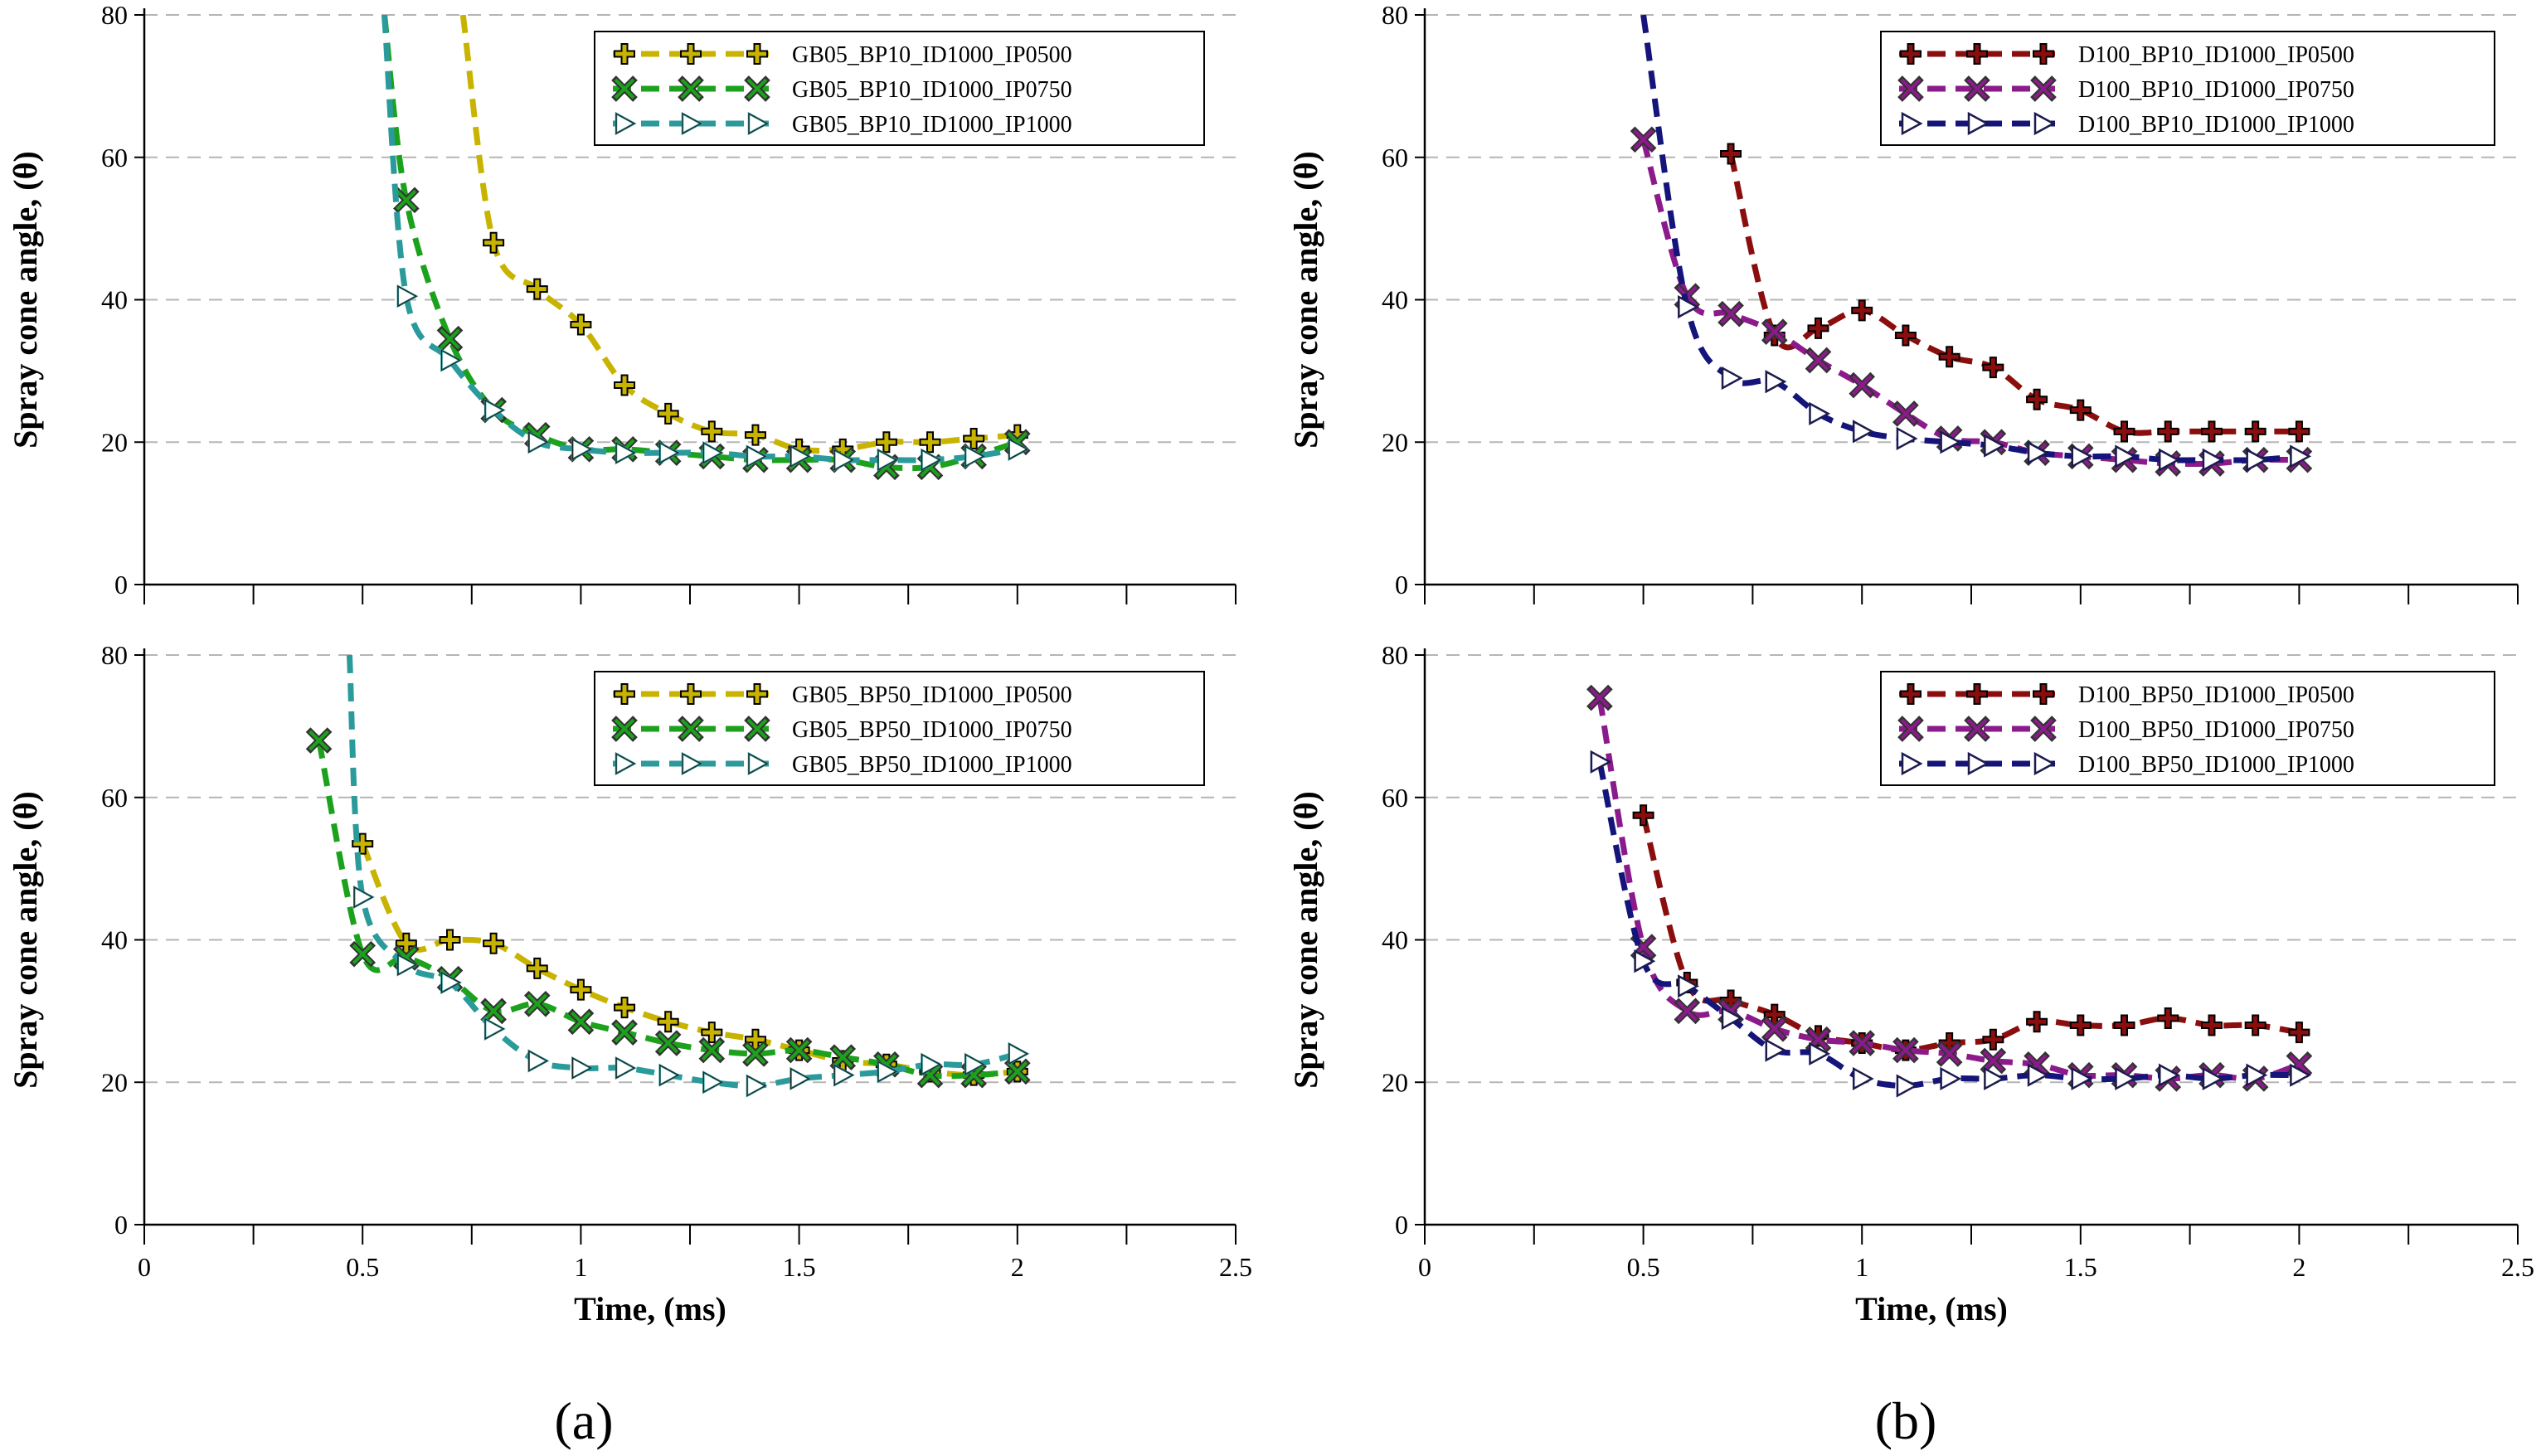 Image resolution: width=2541 pixels, height=1456 pixels. What do you see at coordinates (624, 1032) in the screenshot?
I see `point-a-bottom-1-7-fill` at bounding box center [624, 1032].